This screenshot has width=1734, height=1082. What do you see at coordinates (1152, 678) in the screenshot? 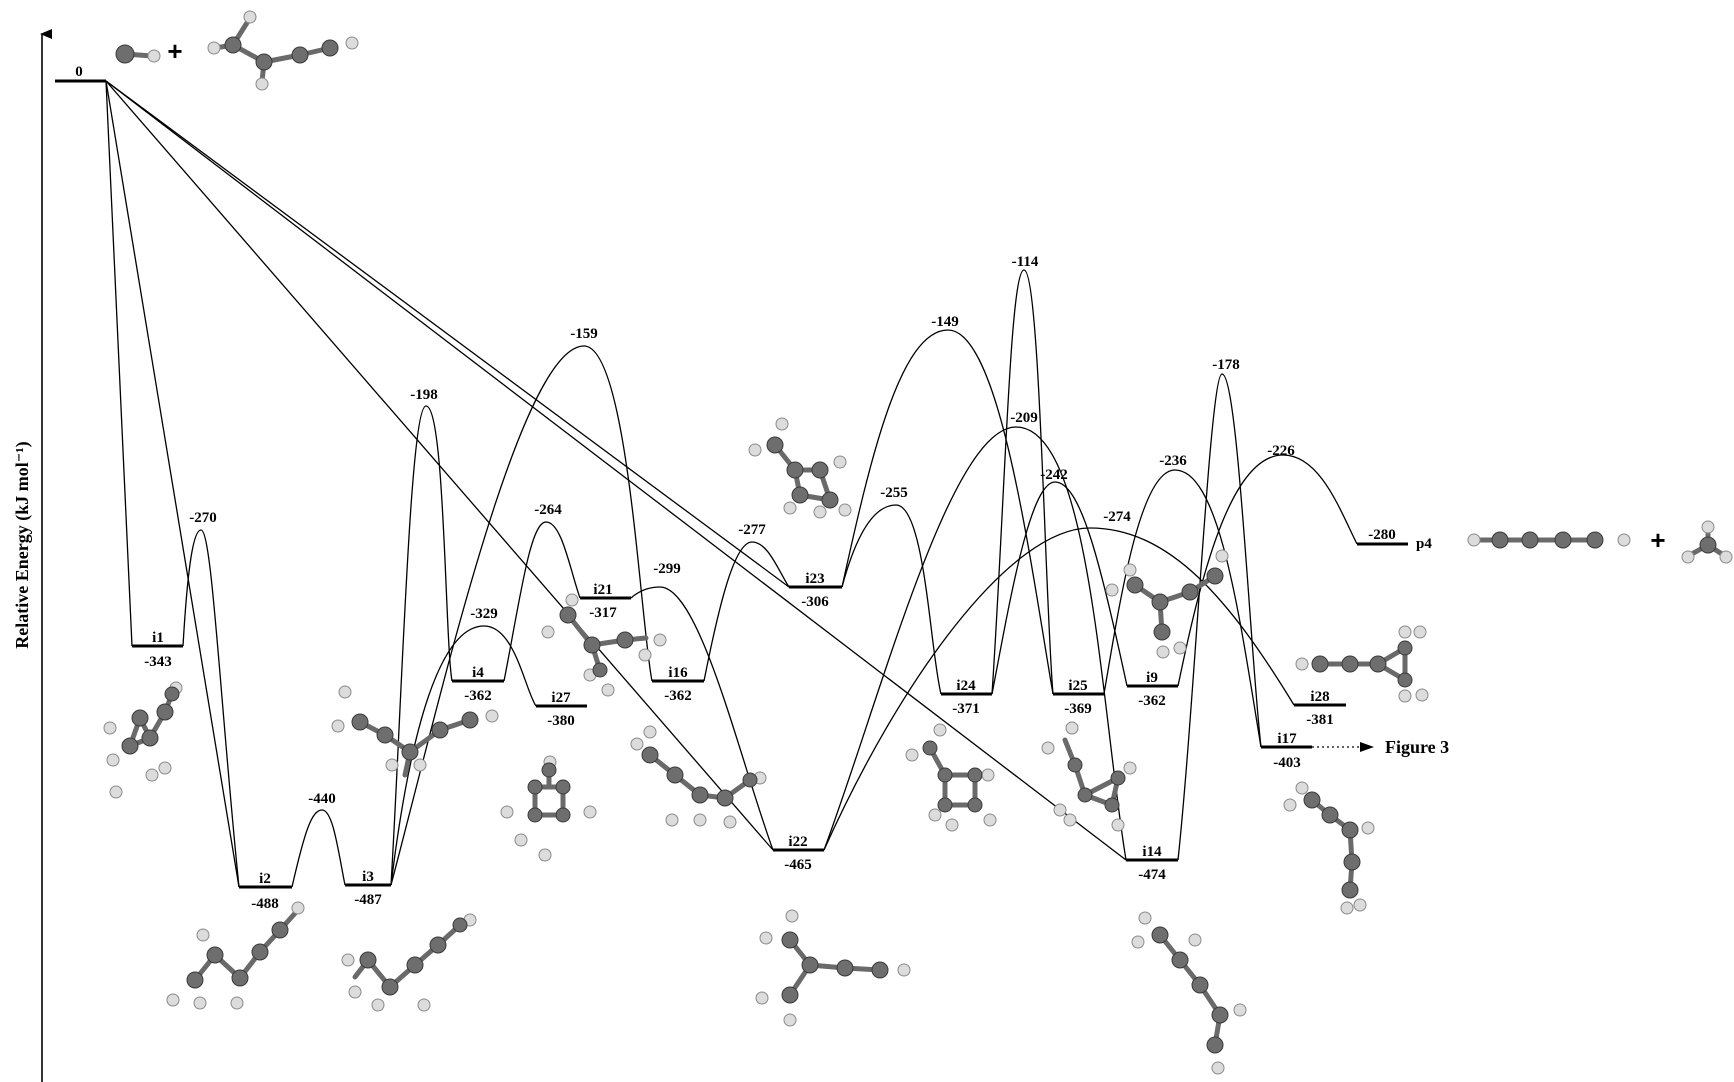
I see `name-i9: i9` at bounding box center [1152, 678].